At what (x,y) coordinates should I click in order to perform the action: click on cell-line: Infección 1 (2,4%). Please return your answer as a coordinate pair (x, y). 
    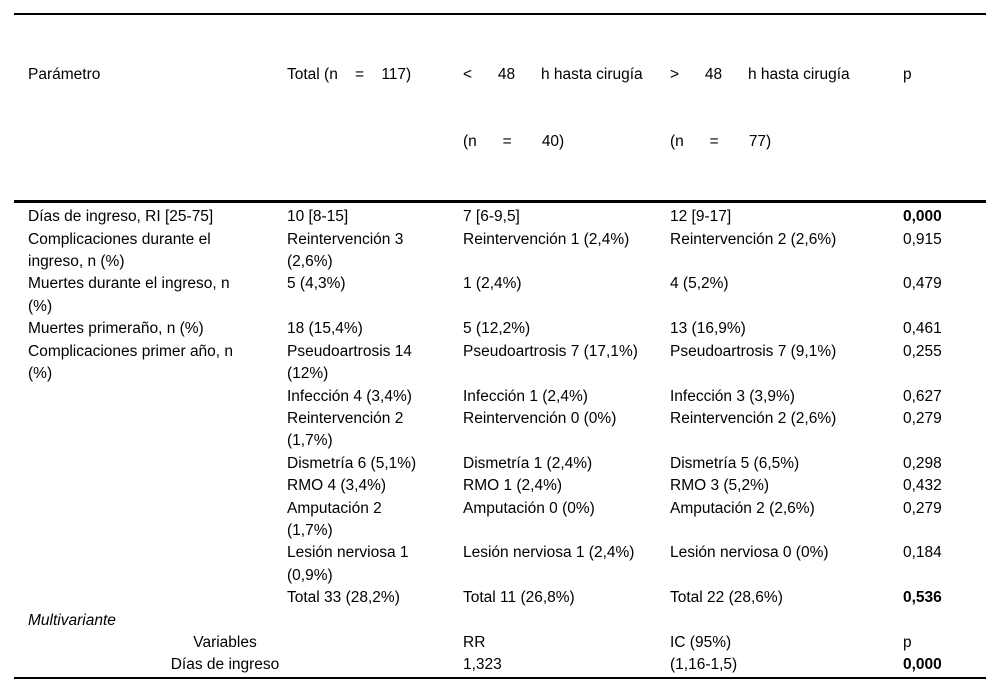
    Looking at the image, I should click on (525, 396).